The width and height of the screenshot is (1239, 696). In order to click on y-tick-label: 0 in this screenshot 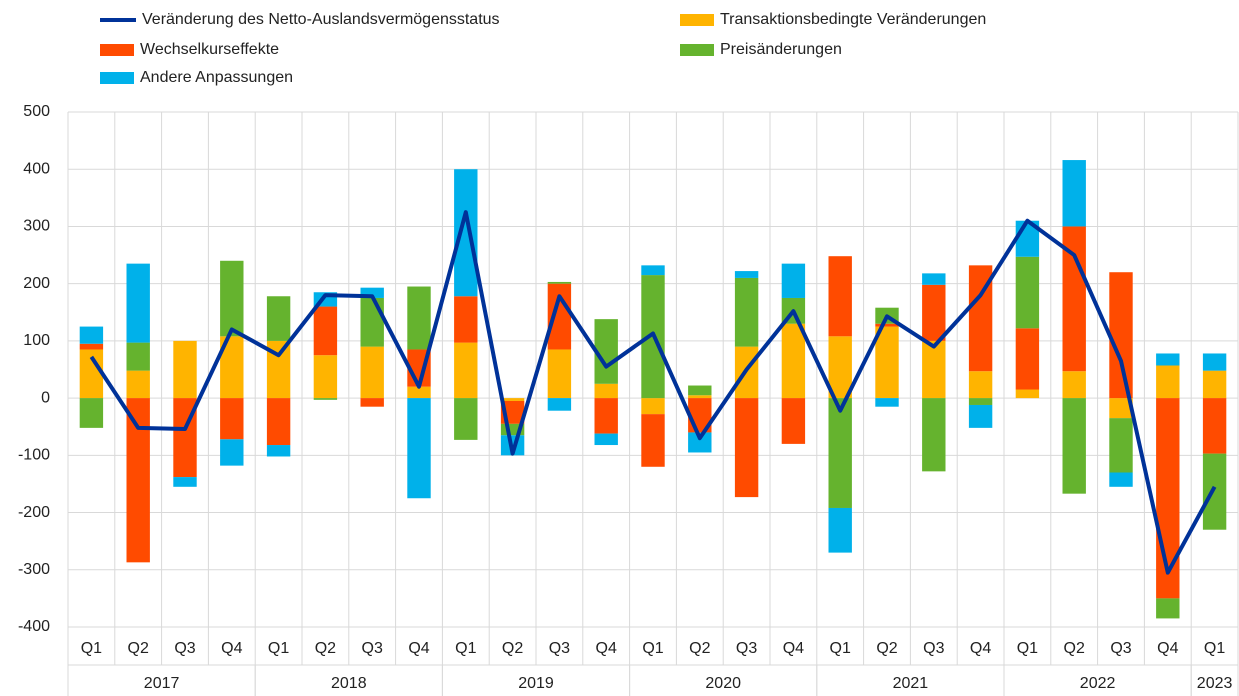, I will do `click(45, 397)`.